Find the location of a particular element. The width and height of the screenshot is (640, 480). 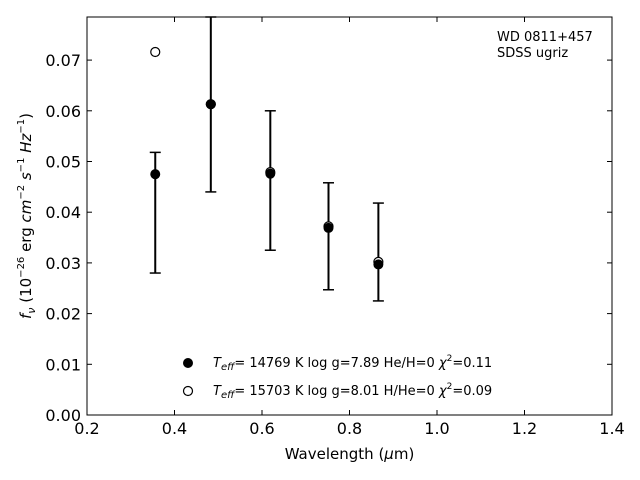

legend-marker-open is located at coordinates (188, 391).